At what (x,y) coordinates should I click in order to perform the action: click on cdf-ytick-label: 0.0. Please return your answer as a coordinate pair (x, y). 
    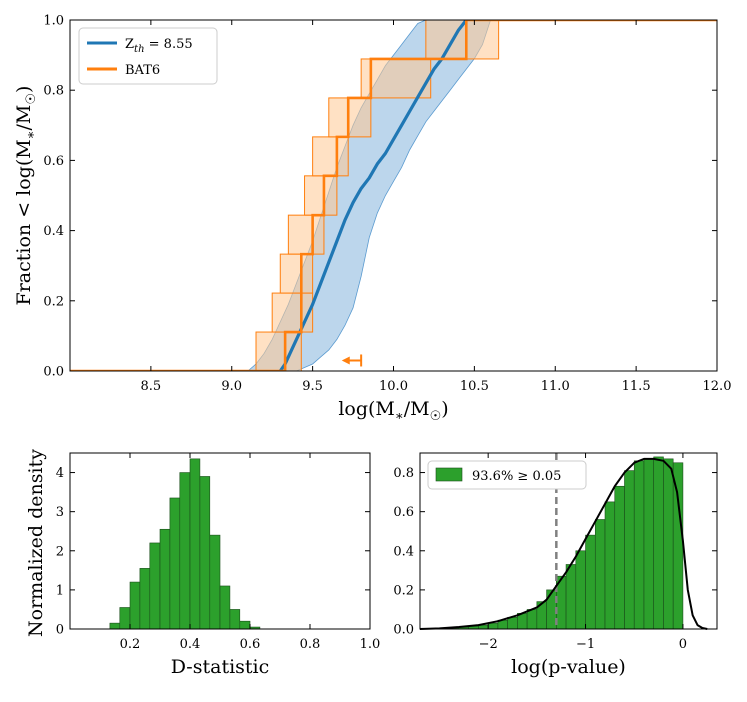
    Looking at the image, I should click on (53, 372).